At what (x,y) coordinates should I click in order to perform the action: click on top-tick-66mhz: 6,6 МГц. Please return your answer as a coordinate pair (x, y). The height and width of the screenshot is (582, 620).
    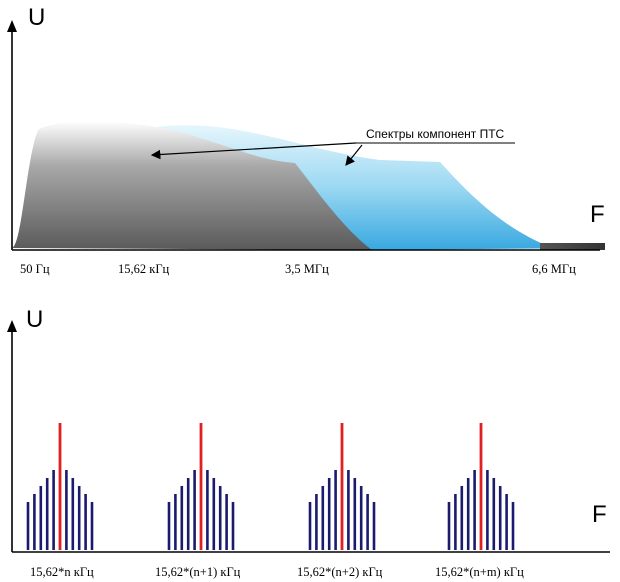
    Looking at the image, I should click on (554, 269).